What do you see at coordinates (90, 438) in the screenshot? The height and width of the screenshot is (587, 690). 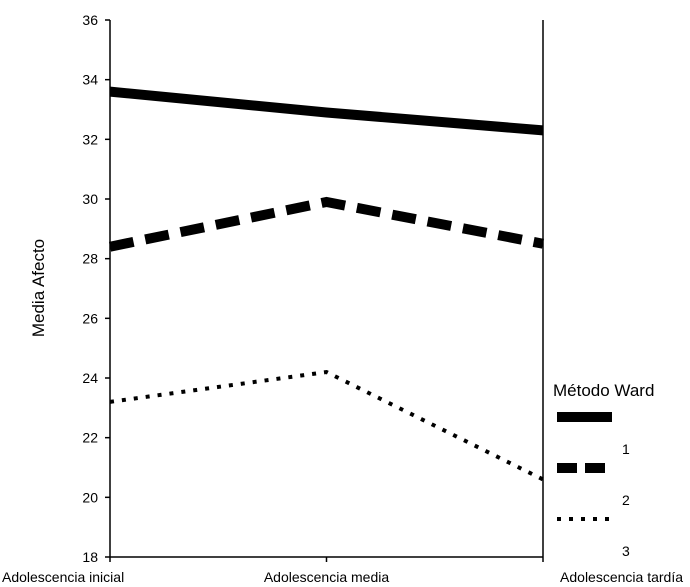 I see `y-tick-label: 22` at bounding box center [90, 438].